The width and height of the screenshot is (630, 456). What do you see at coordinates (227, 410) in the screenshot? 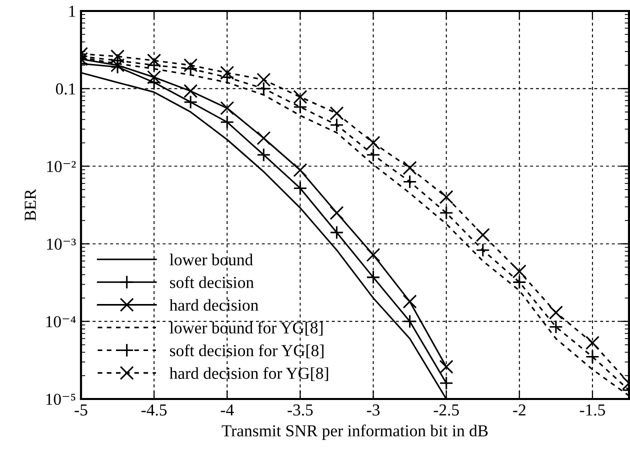
I see `x-tick-label: -4` at bounding box center [227, 410].